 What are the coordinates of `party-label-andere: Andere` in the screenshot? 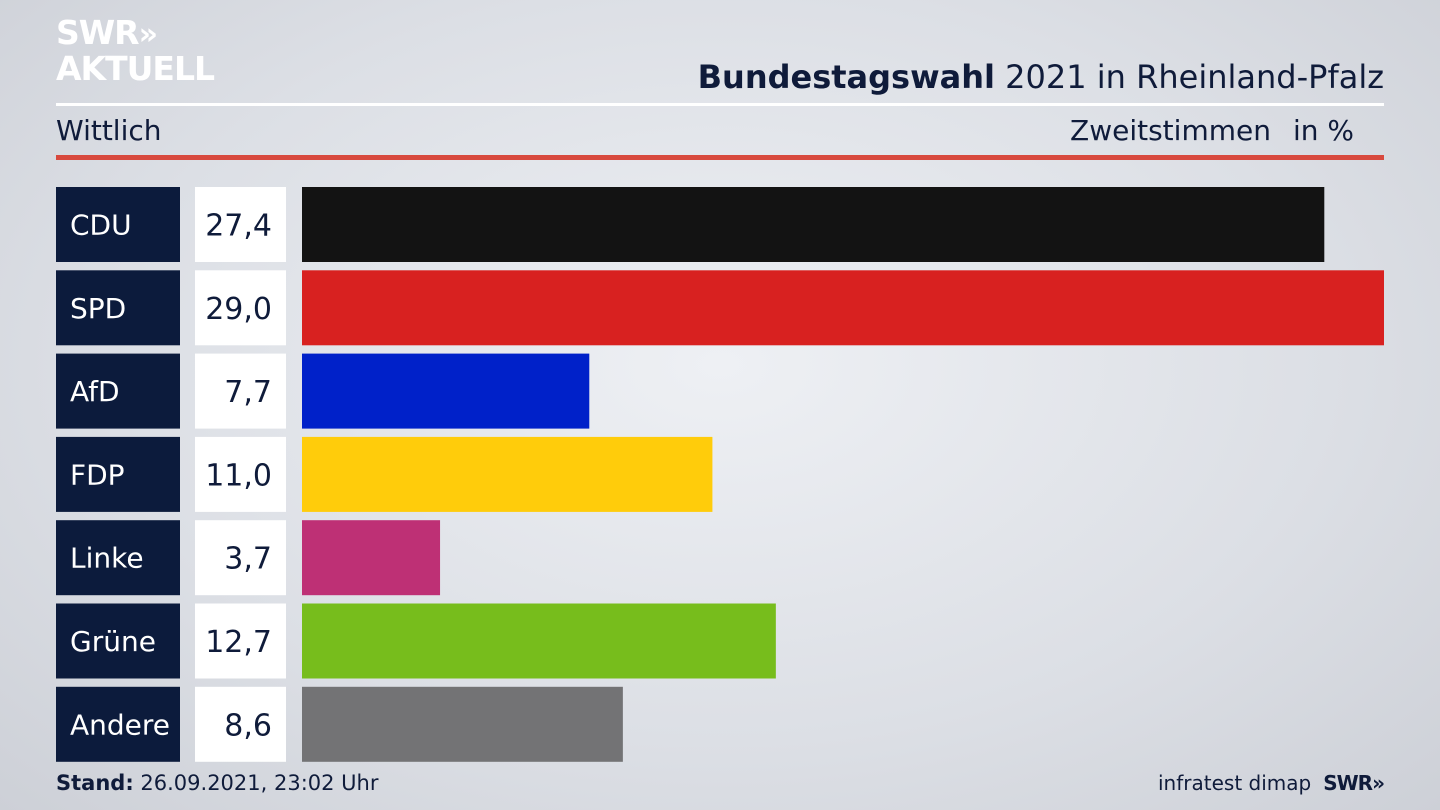 It's located at (120, 724).